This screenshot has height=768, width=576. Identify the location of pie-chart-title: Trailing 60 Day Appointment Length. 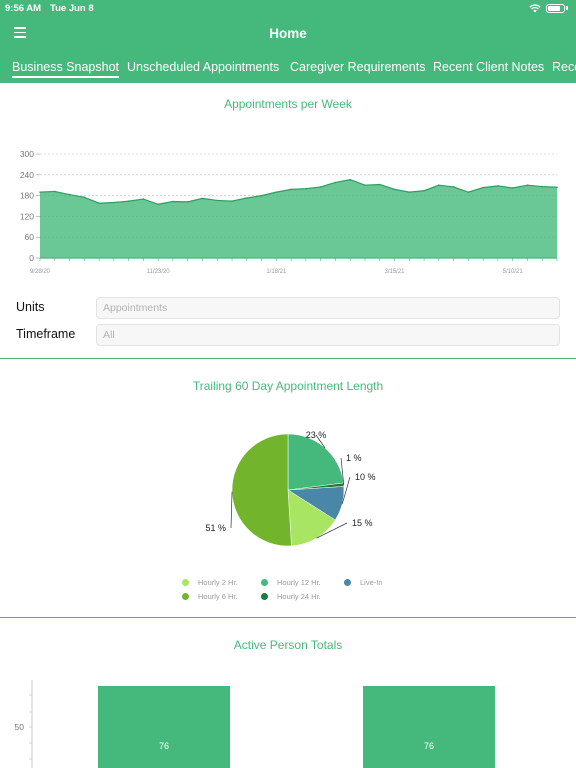
(288, 386).